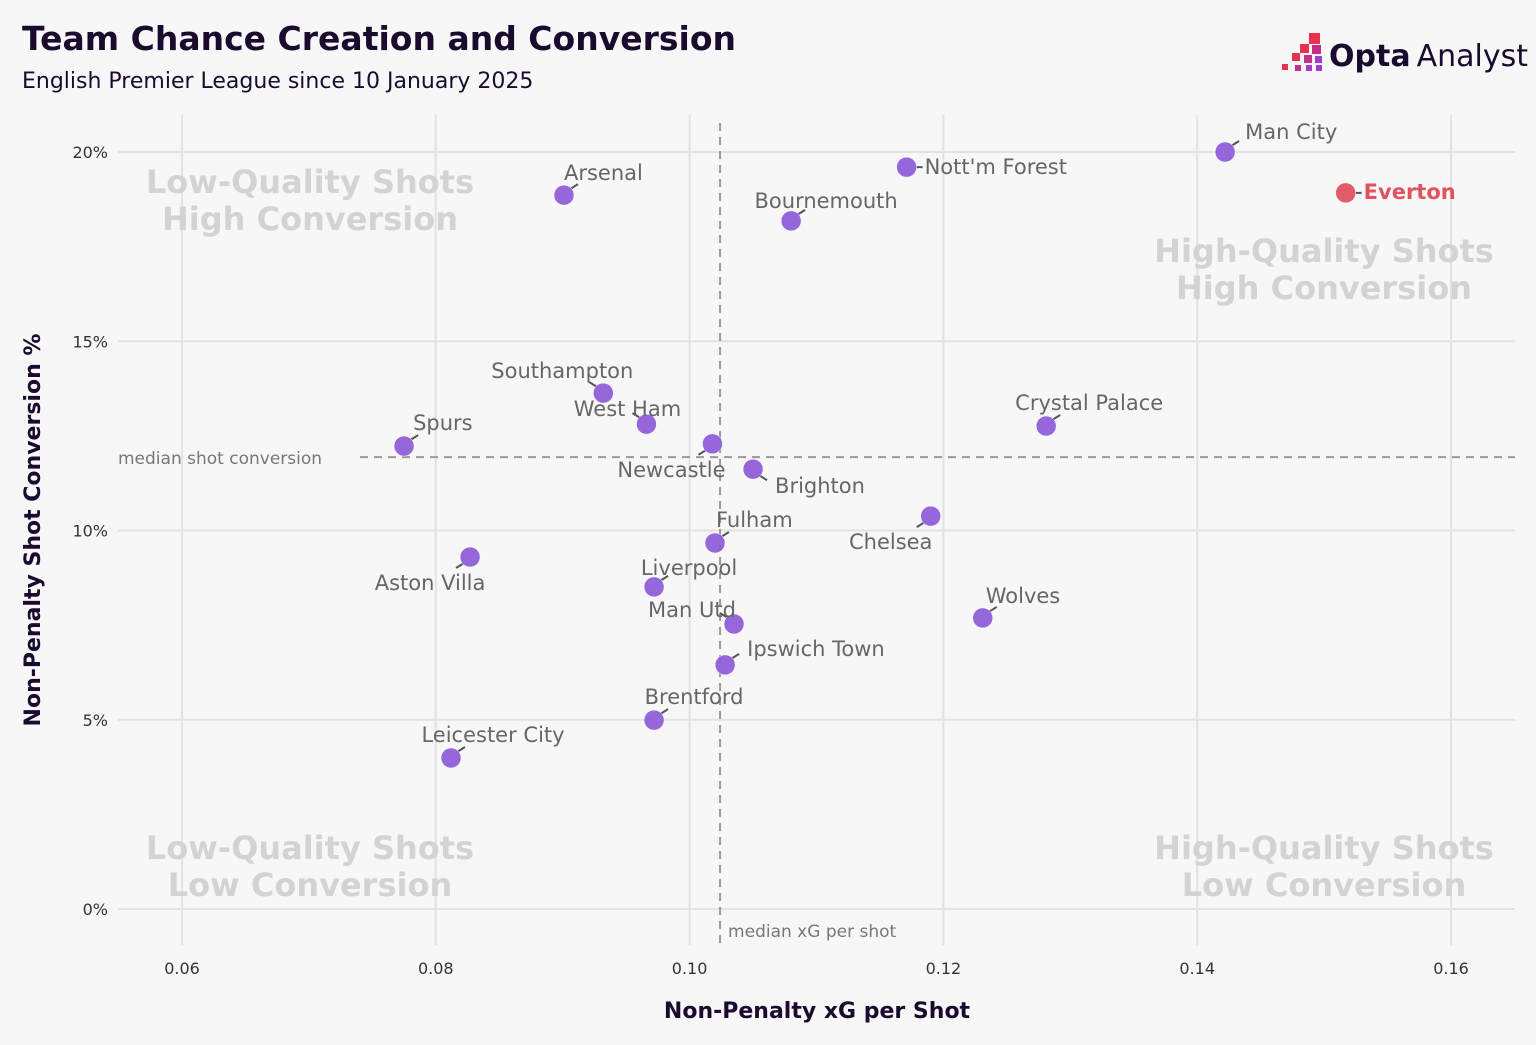  I want to click on data-point-group: Ipswich Town, so click(799, 656).